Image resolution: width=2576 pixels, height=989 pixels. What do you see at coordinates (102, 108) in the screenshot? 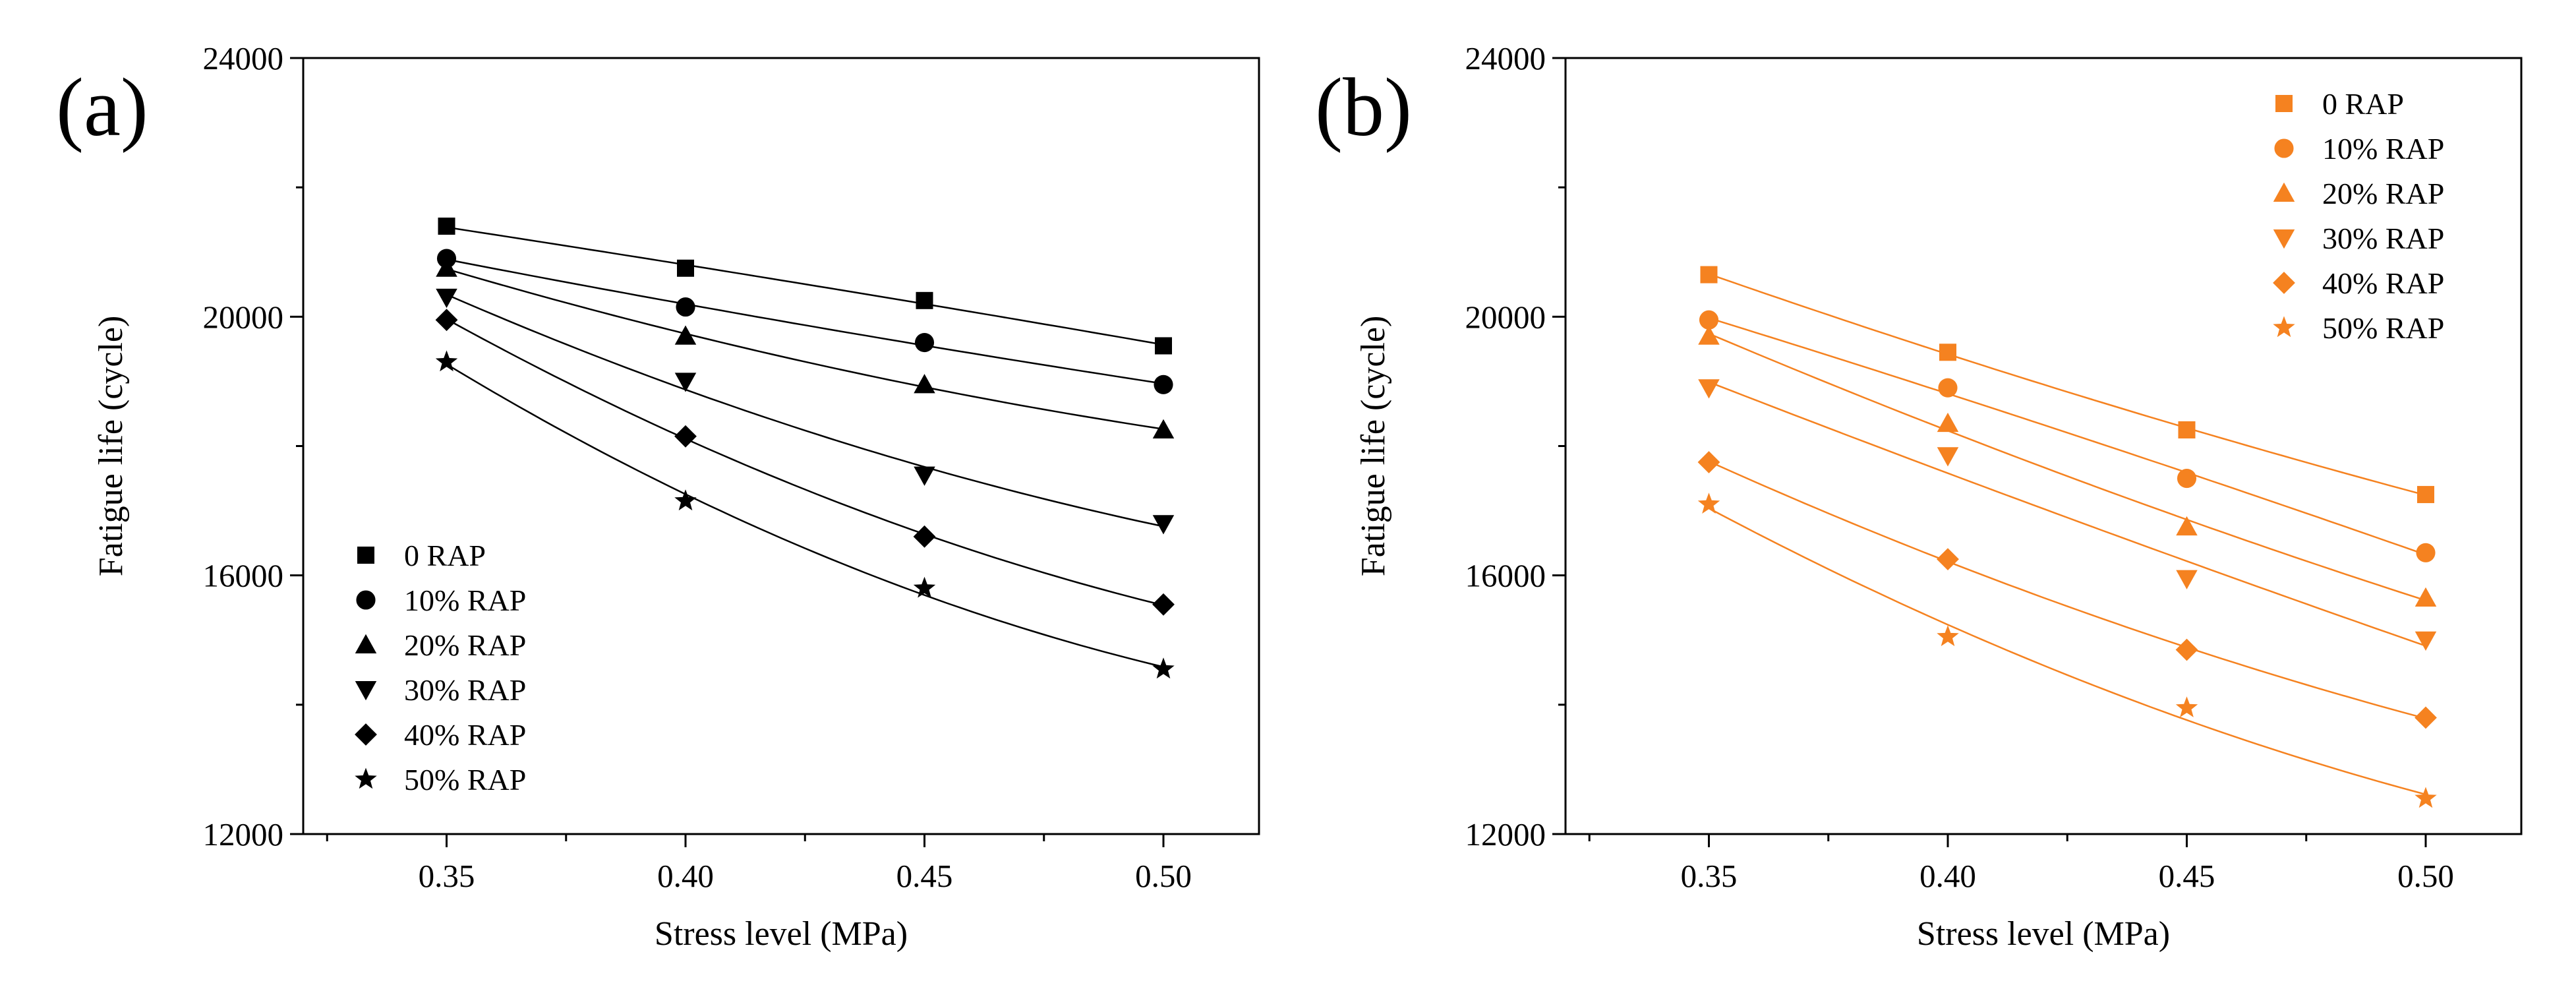
I see `panel-label: (a)` at bounding box center [102, 108].